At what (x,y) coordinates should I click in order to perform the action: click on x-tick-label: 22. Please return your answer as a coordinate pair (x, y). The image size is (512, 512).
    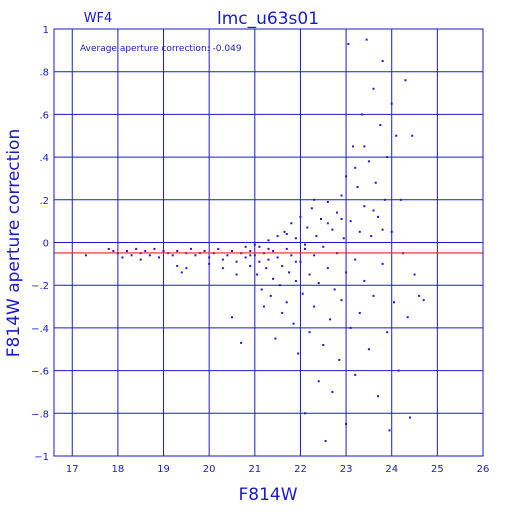
    Looking at the image, I should click on (300, 469).